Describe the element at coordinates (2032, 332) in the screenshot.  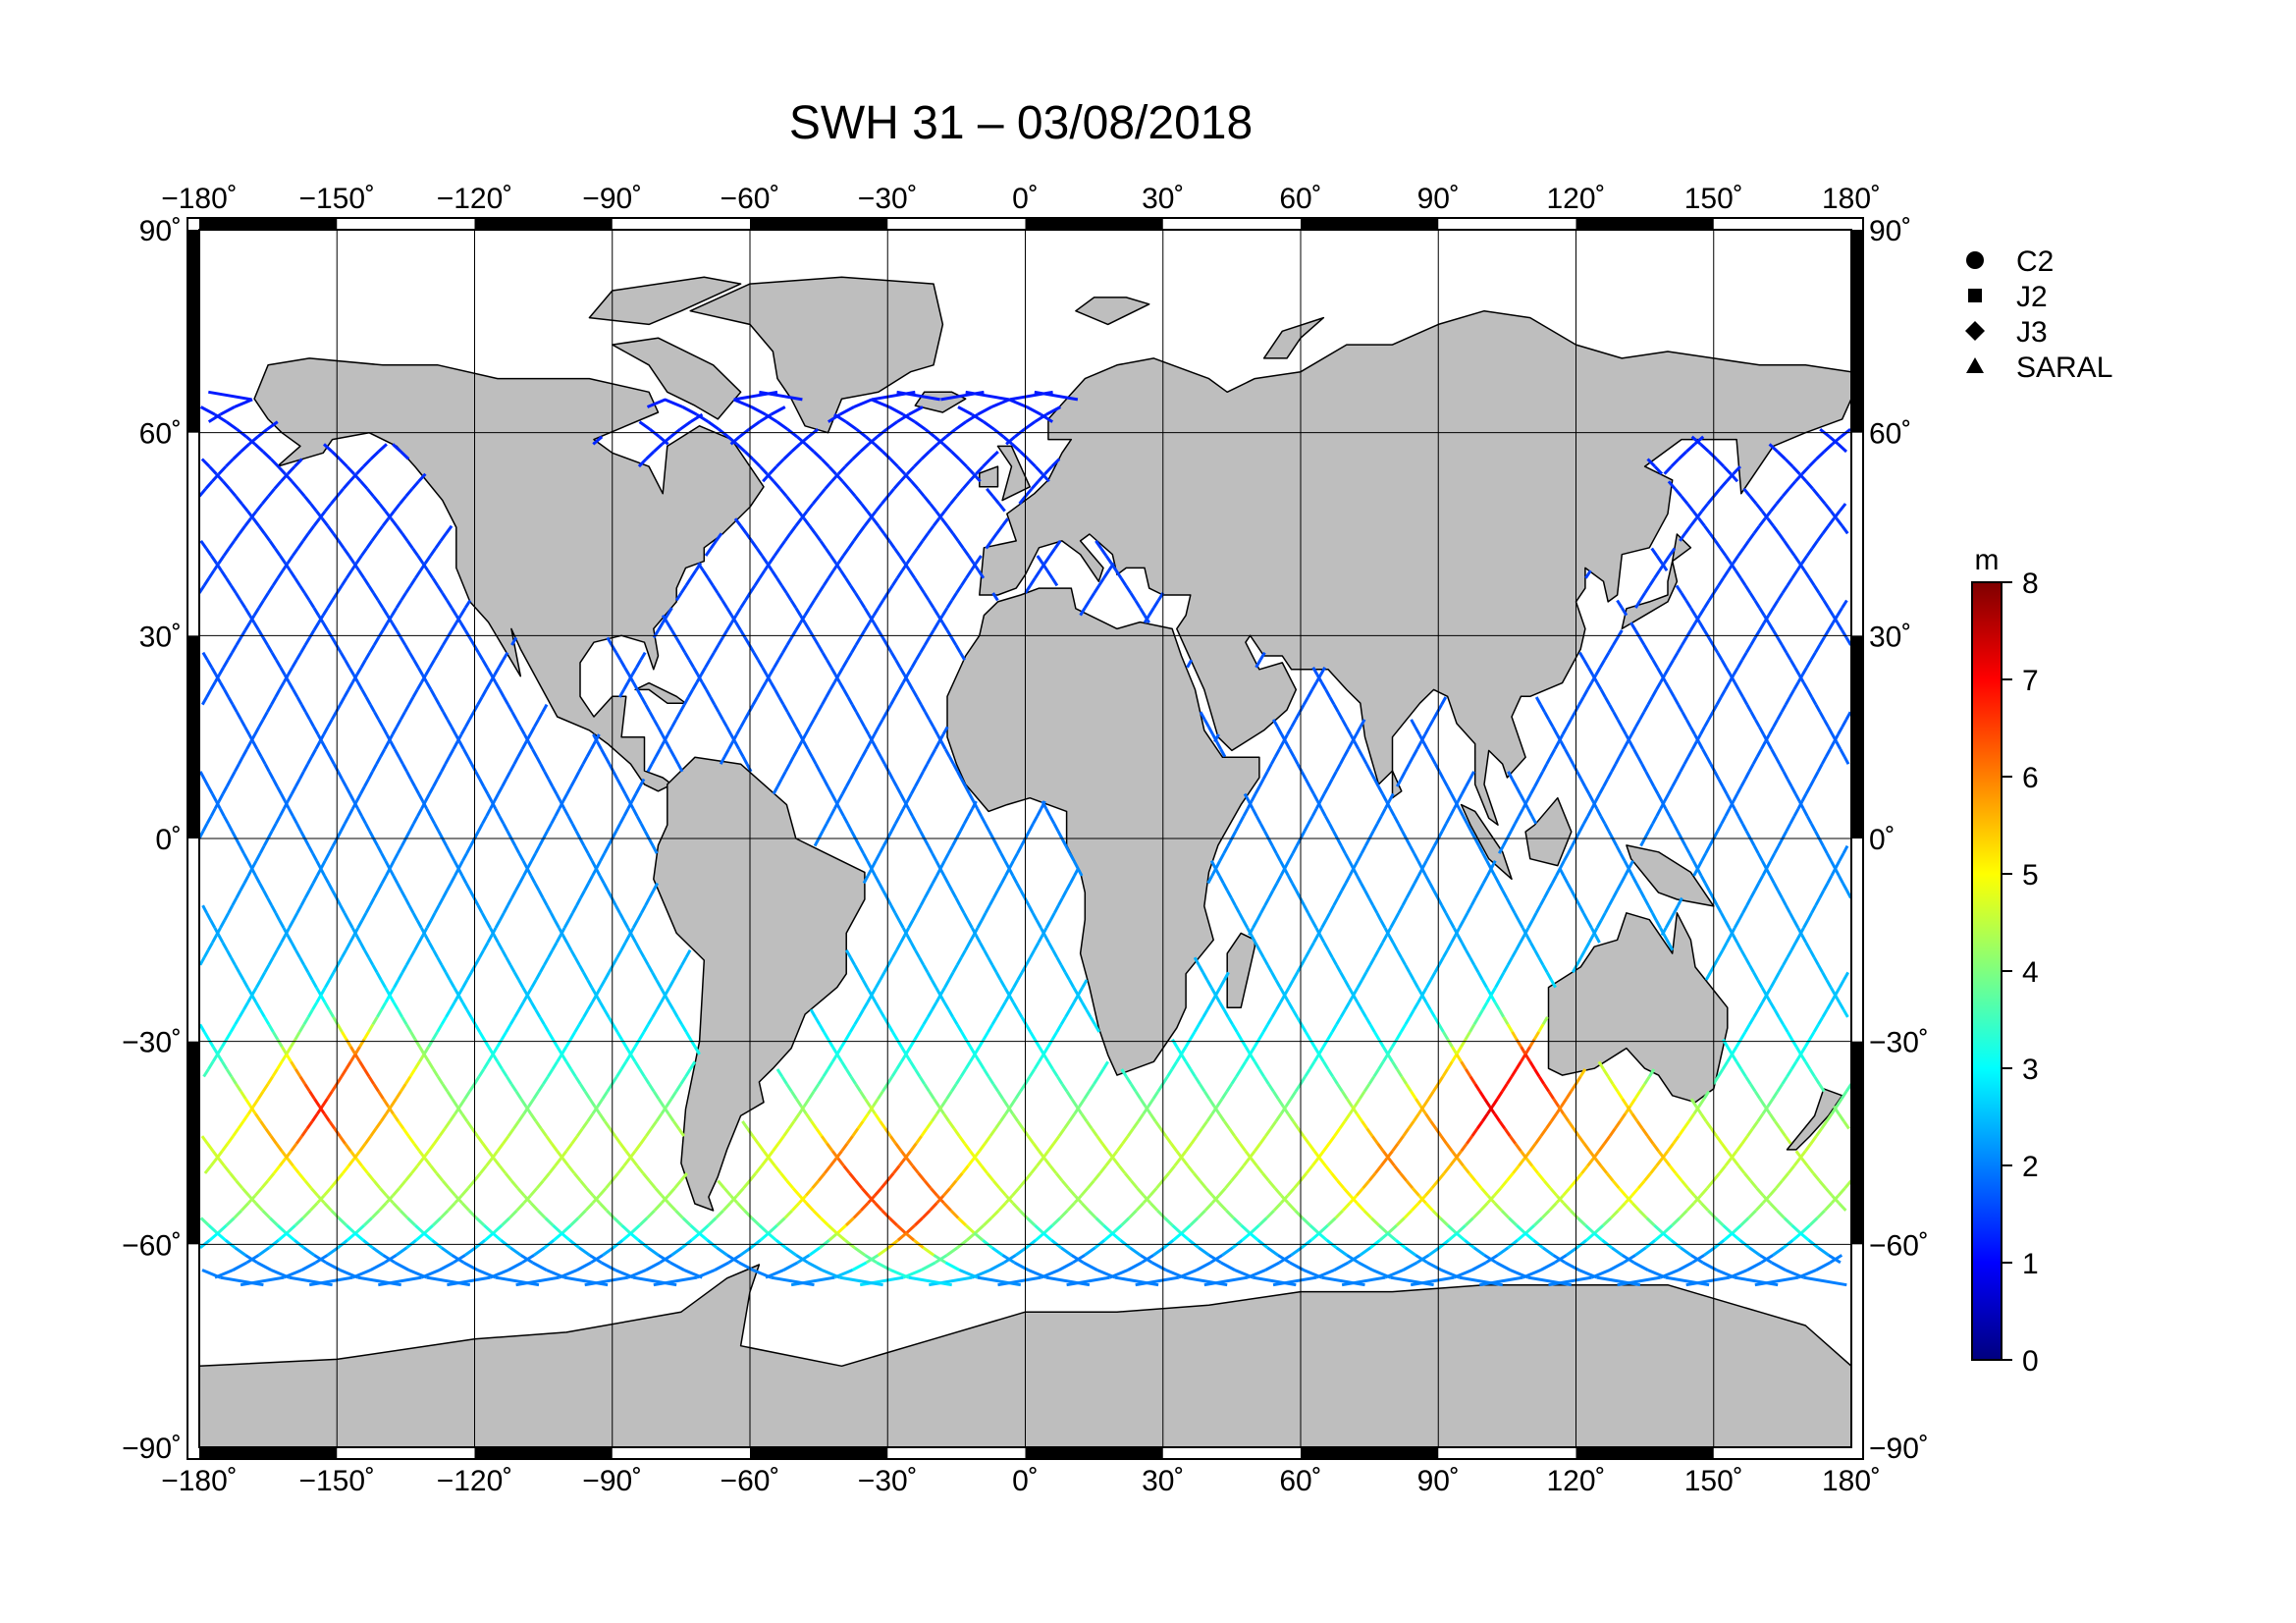
I see `legend-label: J3` at that location.